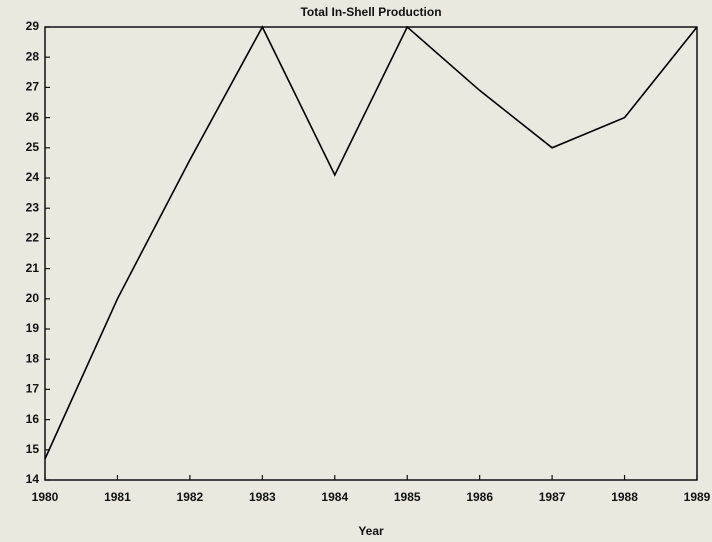 The height and width of the screenshot is (542, 712). I want to click on y-tick-label: 22, so click(33, 238).